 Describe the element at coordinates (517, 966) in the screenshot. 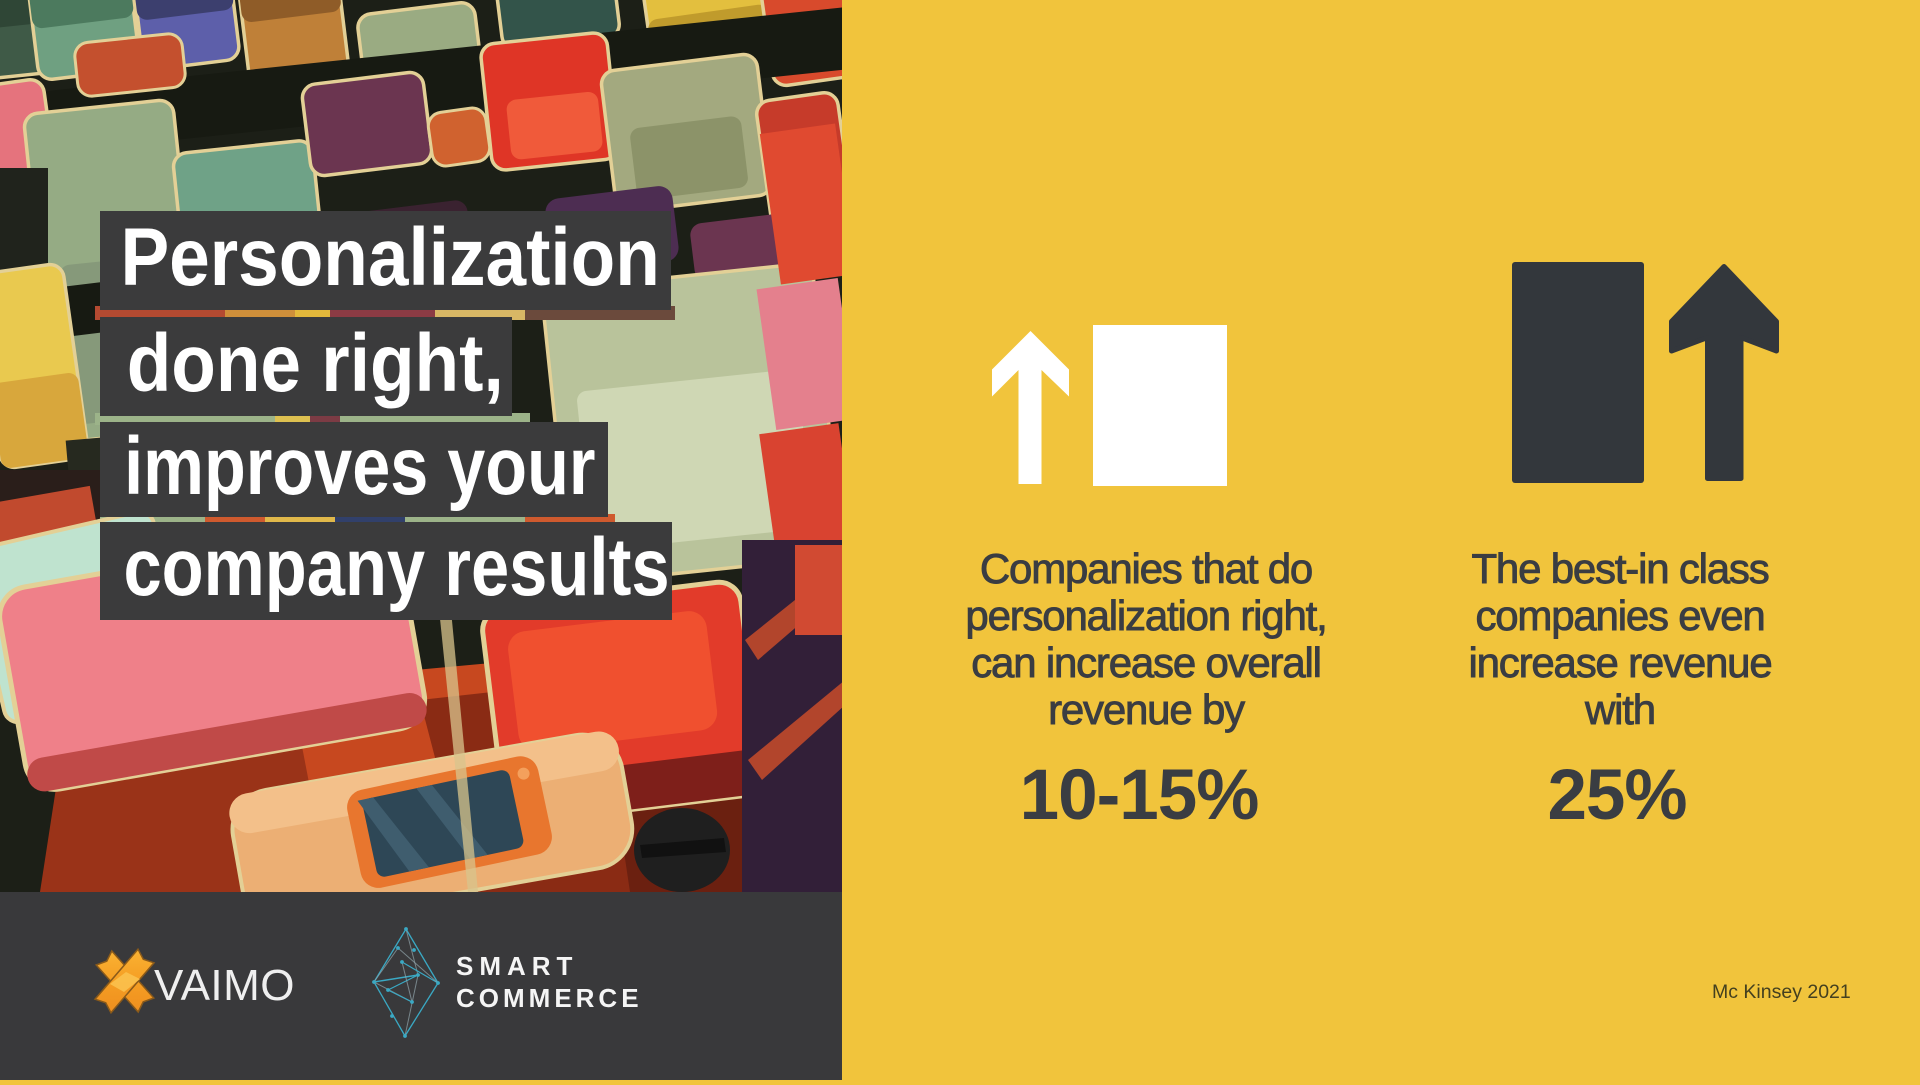

I see `svg-text: SMART` at that location.